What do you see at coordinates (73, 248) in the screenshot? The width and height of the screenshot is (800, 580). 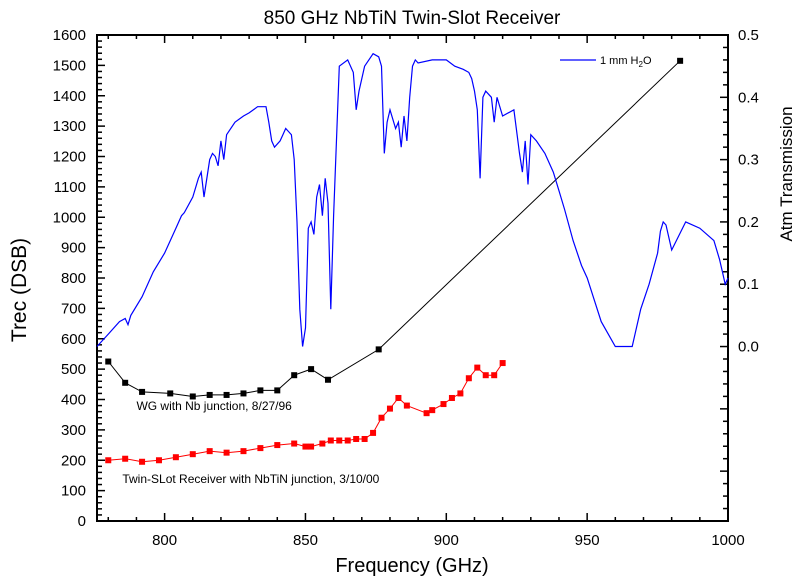 I see `y-tick-label: 900` at bounding box center [73, 248].